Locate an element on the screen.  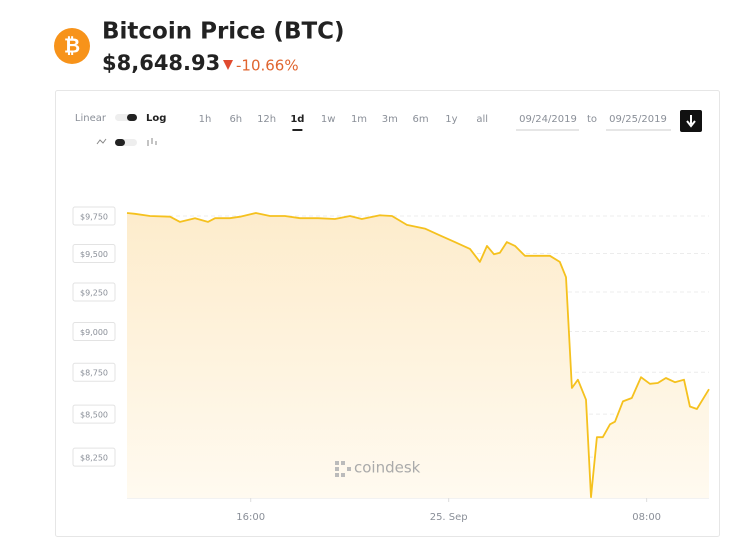
range-button: 12h is located at coordinates (266, 119).